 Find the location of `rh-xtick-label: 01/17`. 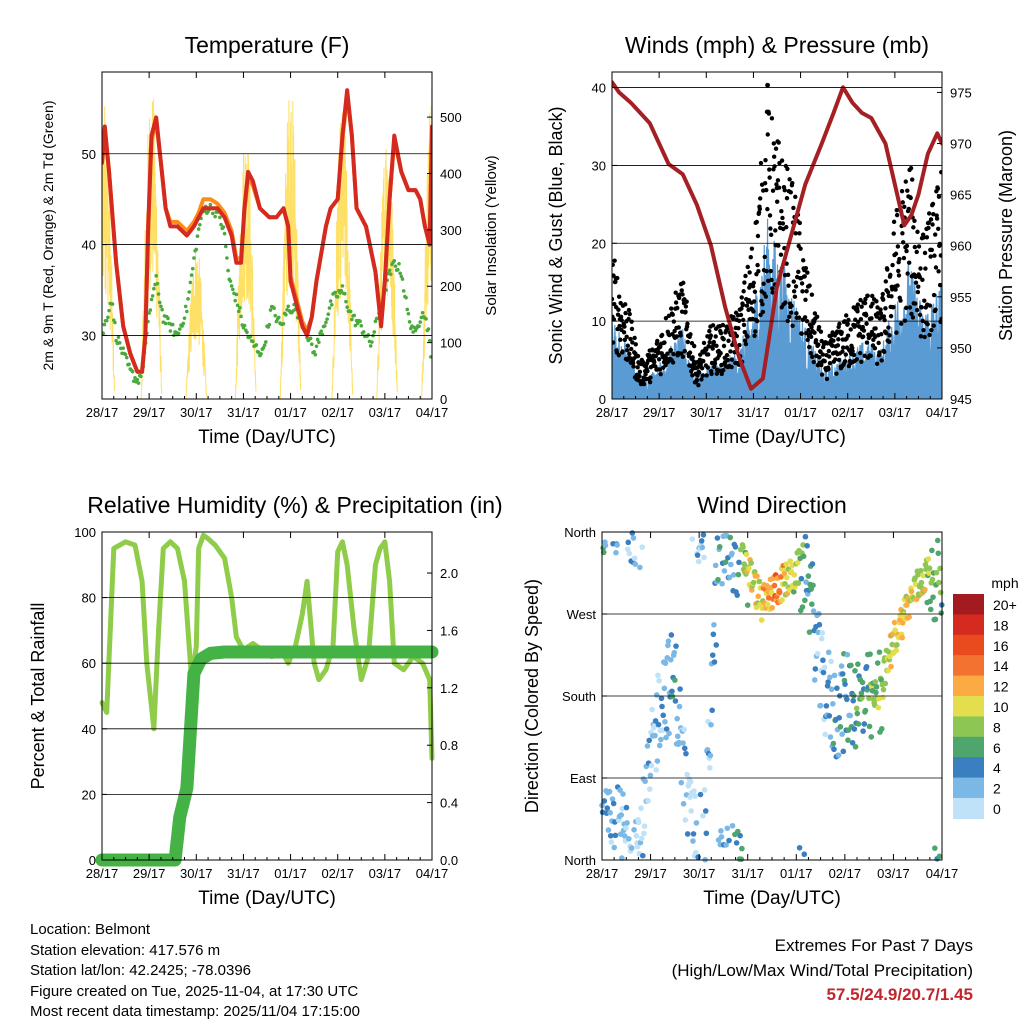

rh-xtick-label: 01/17 is located at coordinates (290, 873).